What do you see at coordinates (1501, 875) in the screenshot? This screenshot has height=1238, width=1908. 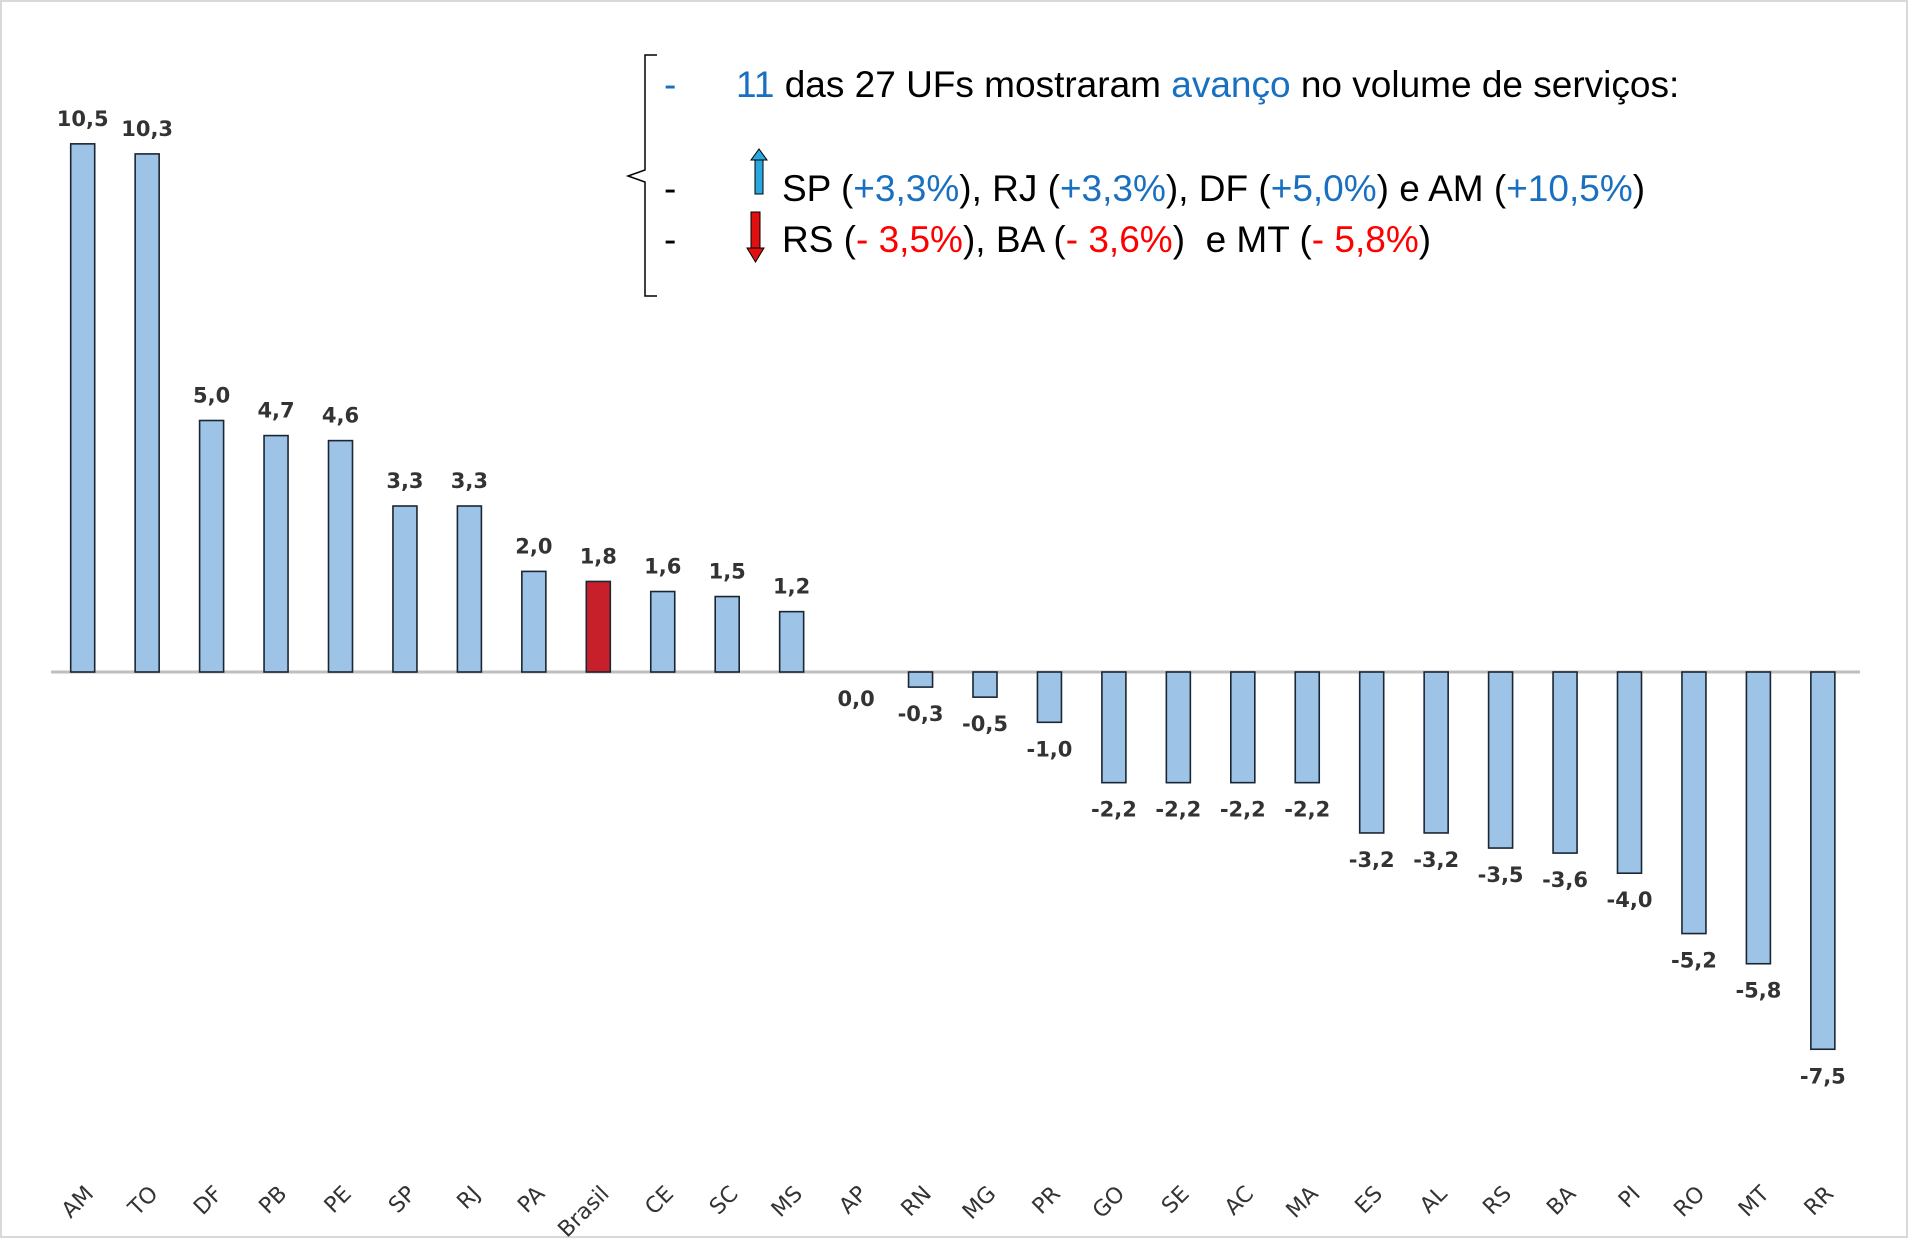 I see `data-label: -3,5` at bounding box center [1501, 875].